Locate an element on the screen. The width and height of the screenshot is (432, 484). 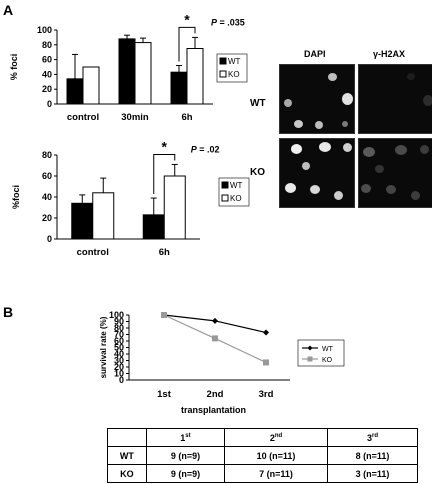
table-cell: 3 (n=11) is located at coordinates (372, 473).